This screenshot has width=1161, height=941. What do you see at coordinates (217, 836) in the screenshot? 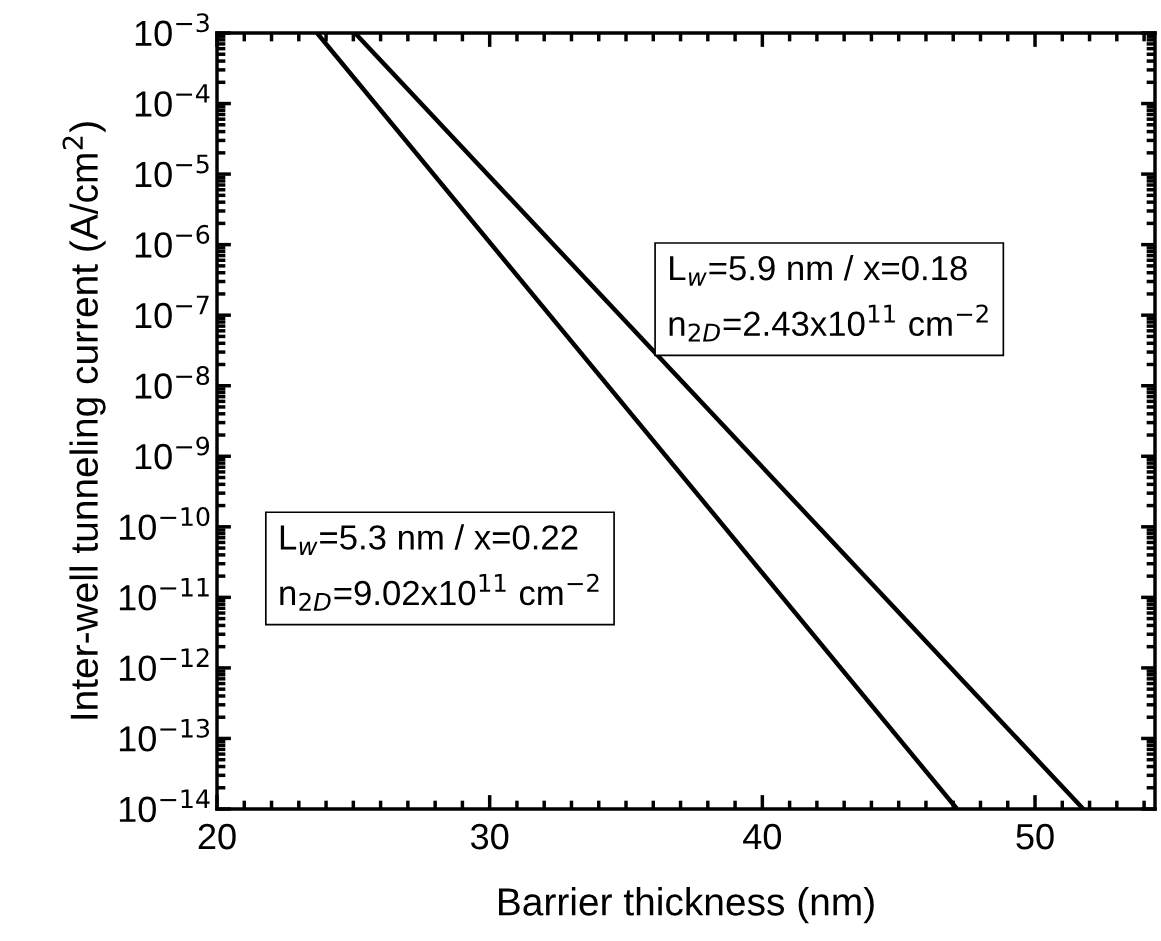
I see `x-tick-label: 20` at bounding box center [217, 836].